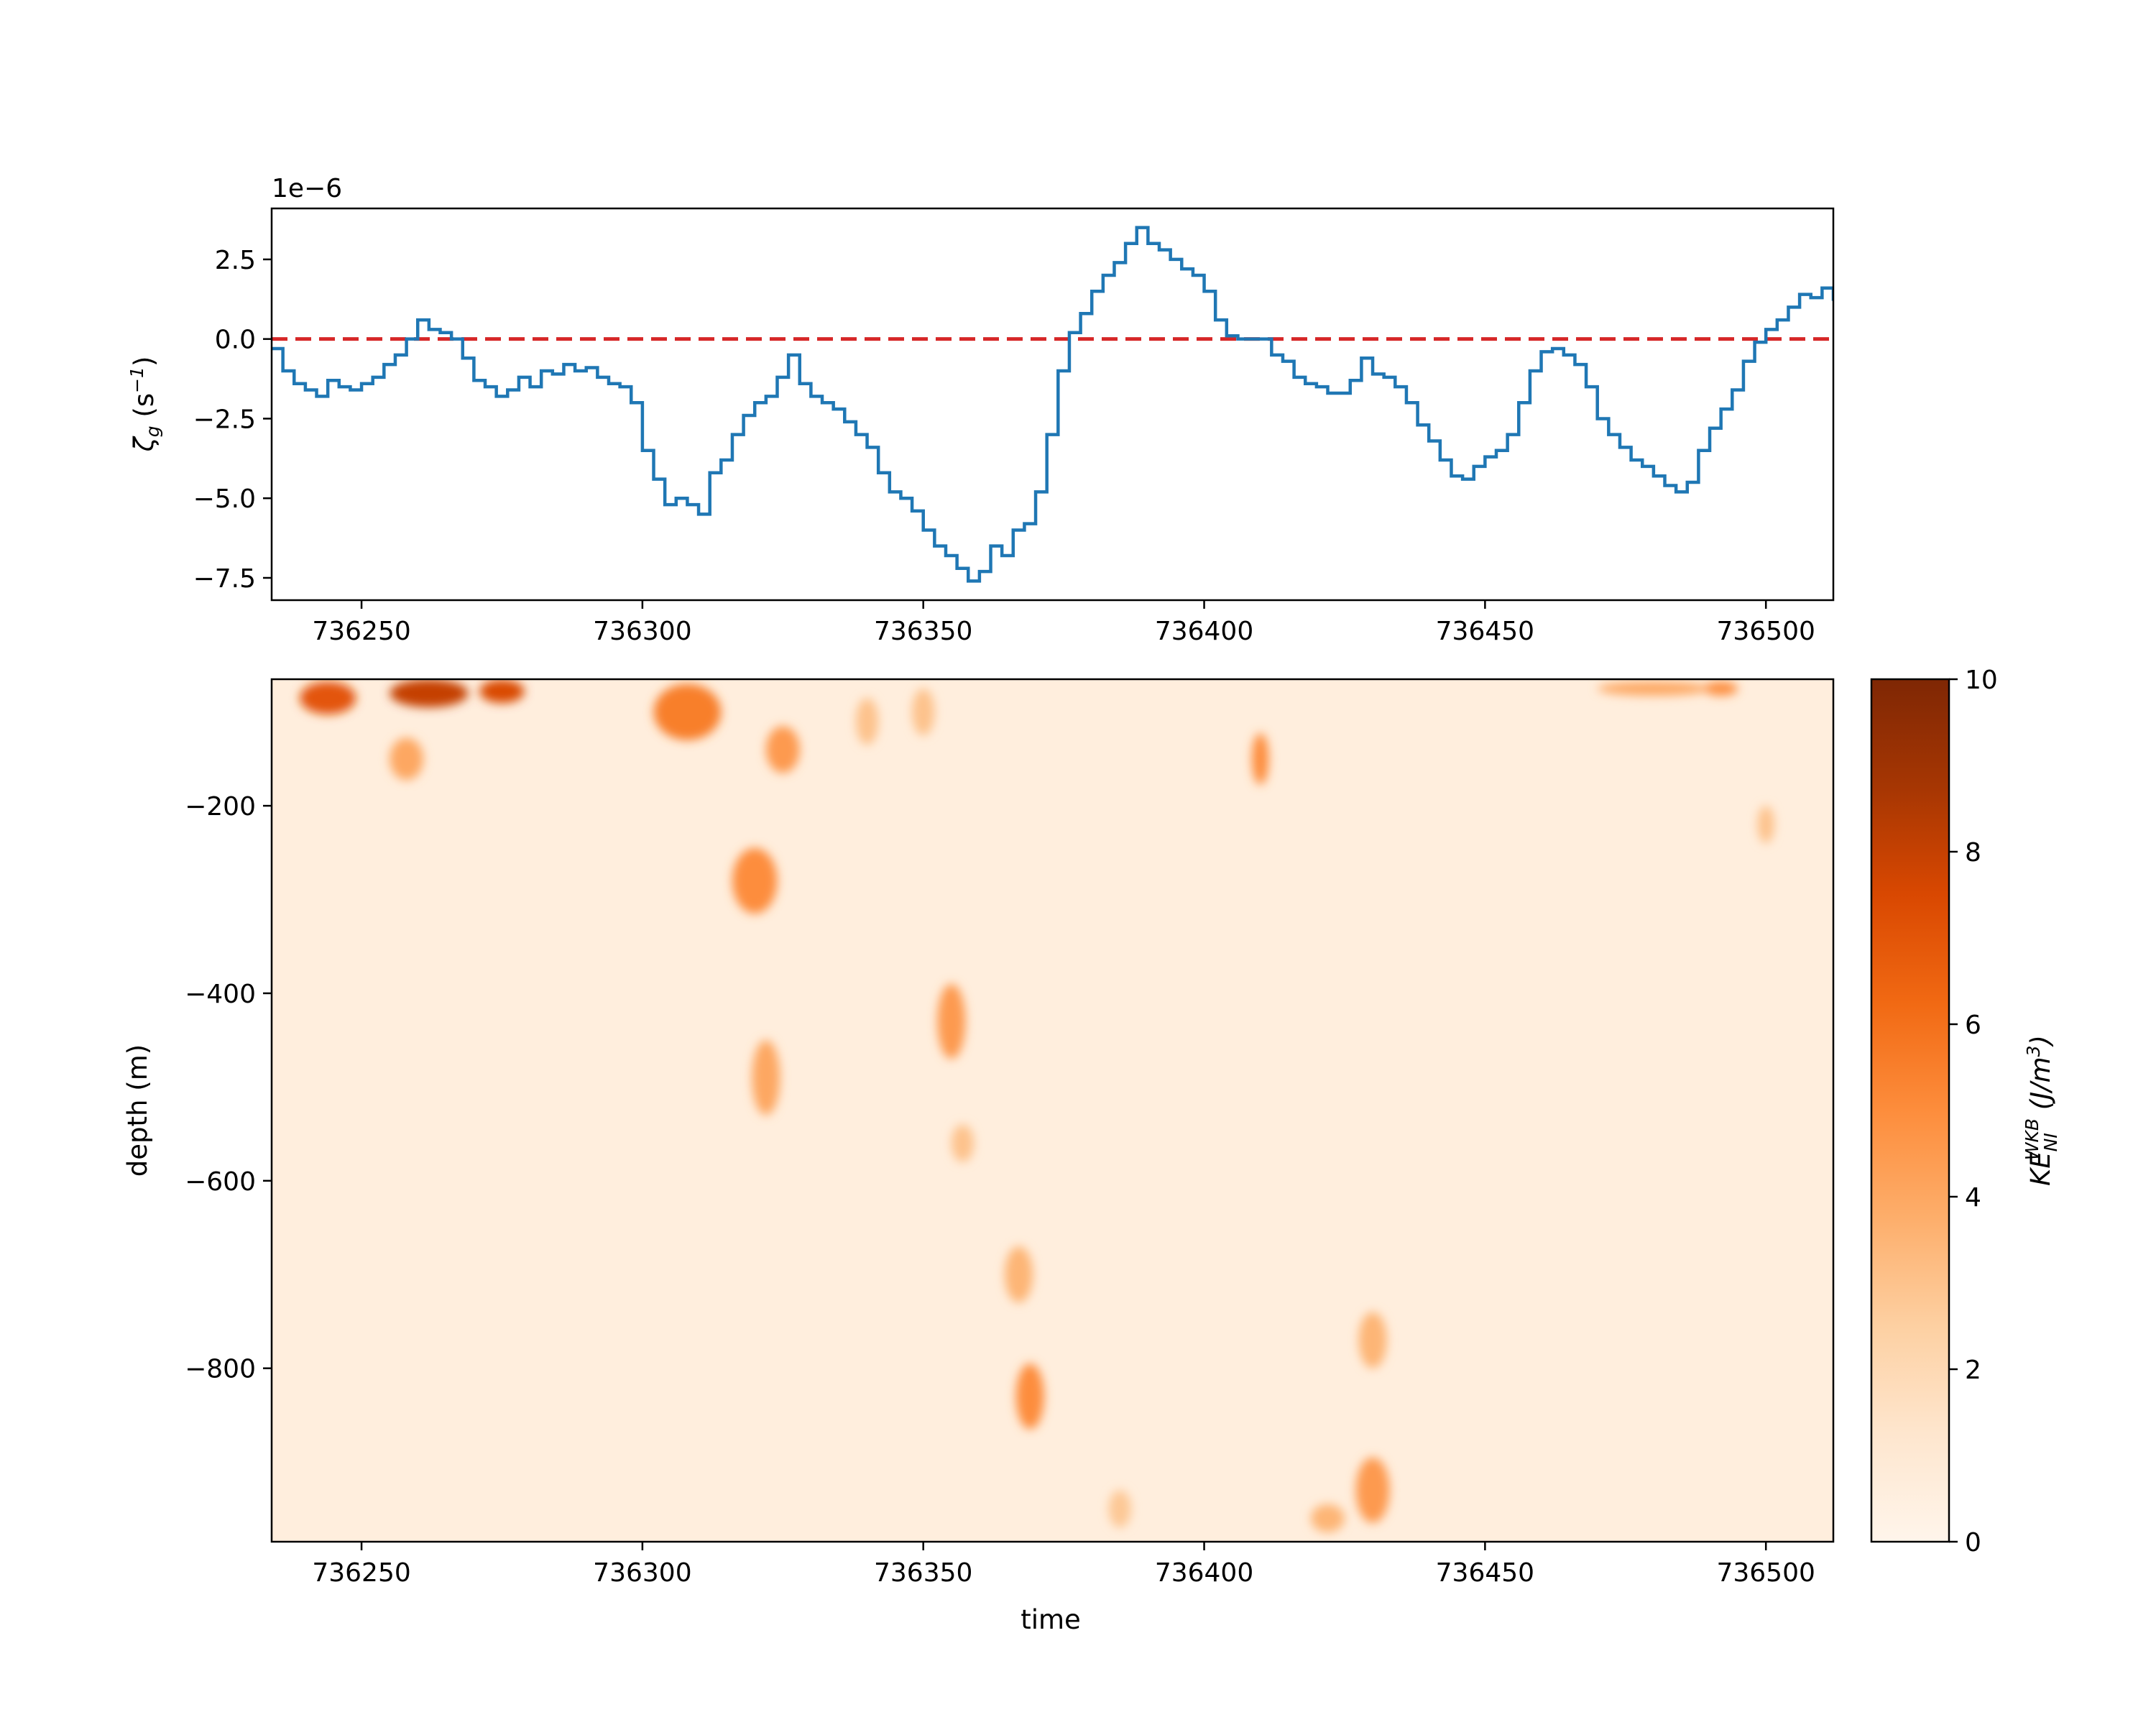  Describe the element at coordinates (1973, 1370) in the screenshot. I see `colorbar-tick-label: 2` at that location.